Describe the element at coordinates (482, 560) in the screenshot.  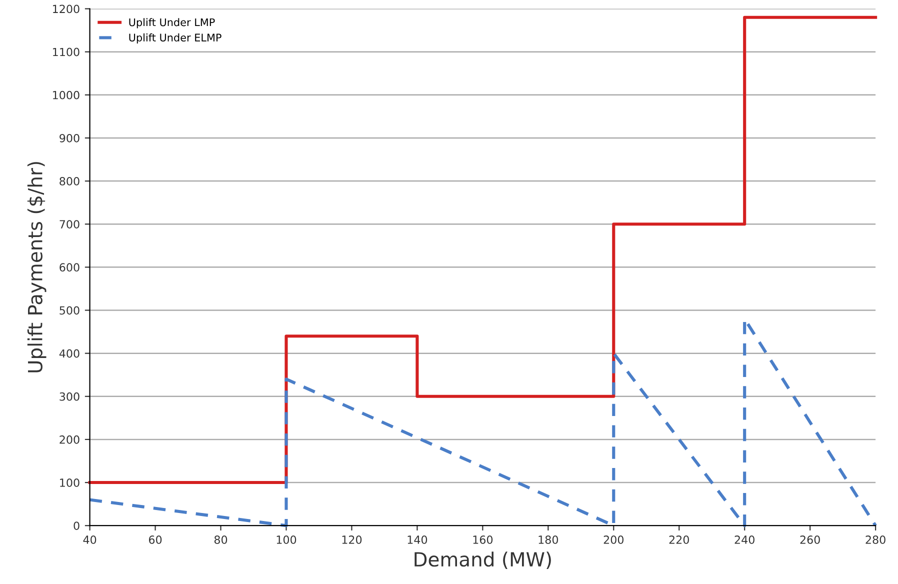
I see `x-axis-title: Demand (MW)` at that location.